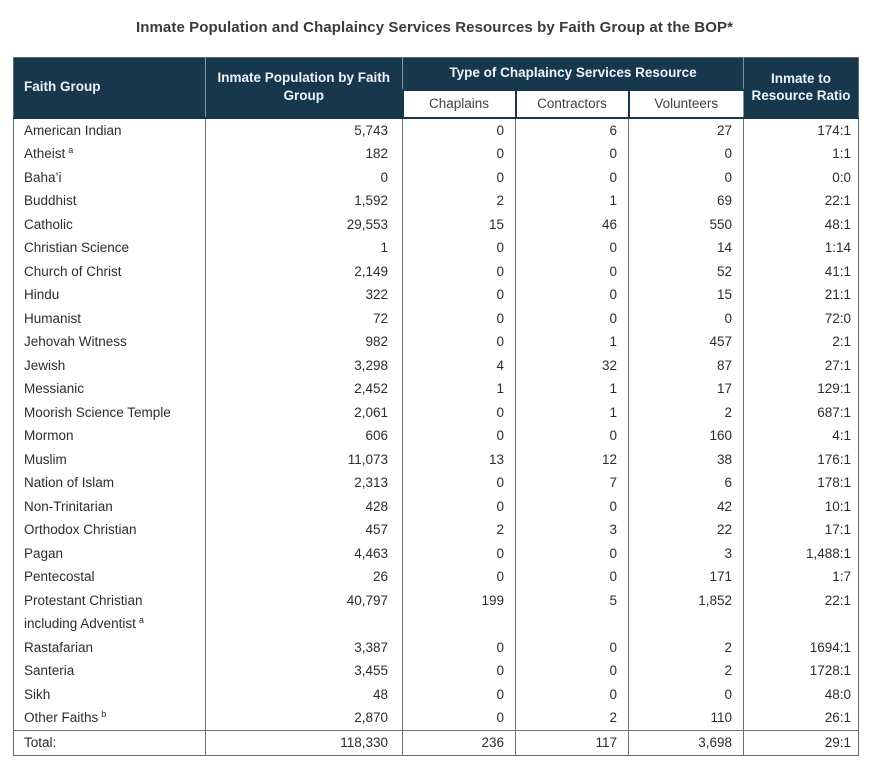  What do you see at coordinates (109, 295) in the screenshot?
I see `faith-cell: Hindu` at bounding box center [109, 295].